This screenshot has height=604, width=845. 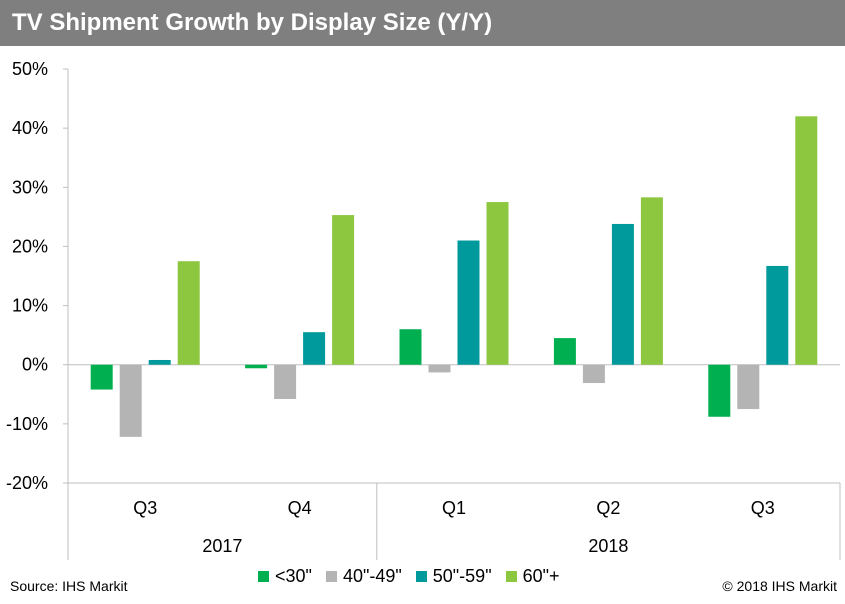 I want to click on x-tick-label: Q4, so click(x=300, y=508).